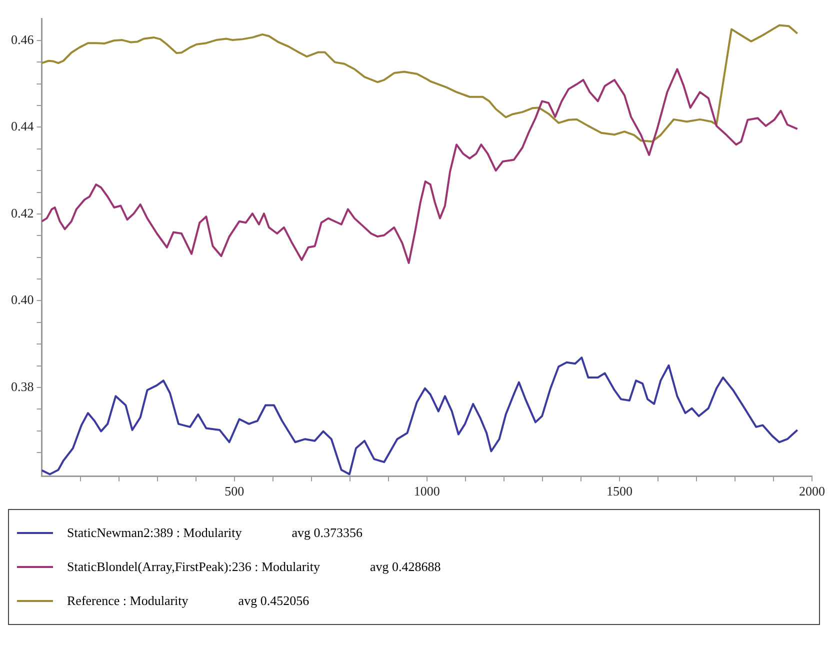 Image resolution: width=836 pixels, height=648 pixels. What do you see at coordinates (619, 491) in the screenshot?
I see `x-tick-label: 1500` at bounding box center [619, 491].